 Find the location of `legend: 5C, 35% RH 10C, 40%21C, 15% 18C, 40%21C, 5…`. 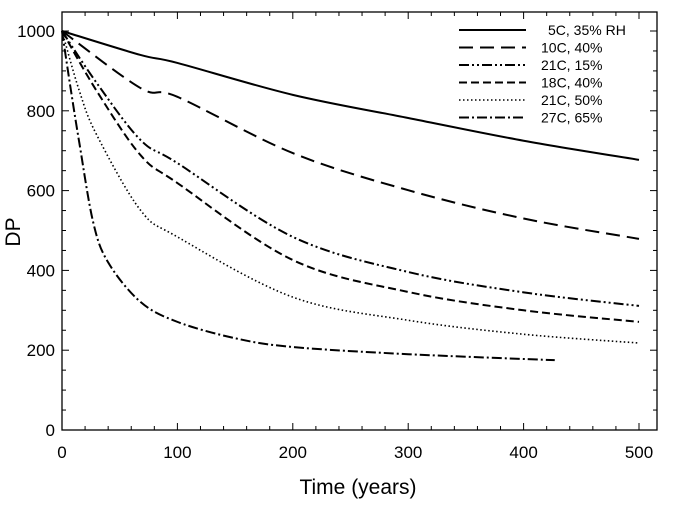

legend: 5C, 35% RH 10C, 40%21C, 15% 18C, 40%21C, 5… is located at coordinates (542, 74).